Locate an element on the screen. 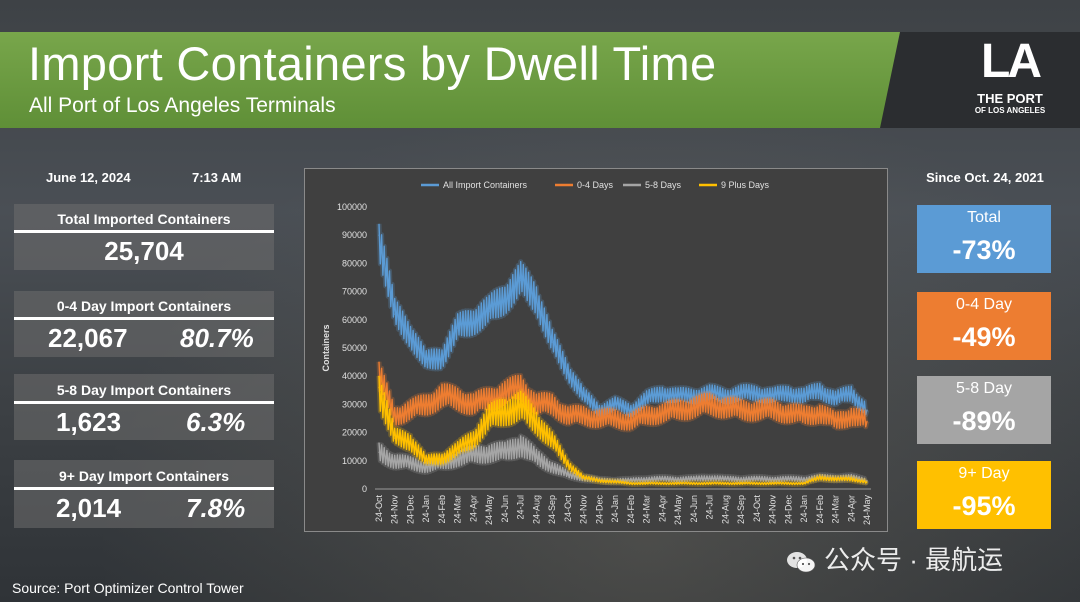 The width and height of the screenshot is (1080, 602). logo-mark: LA is located at coordinates (1011, 61).